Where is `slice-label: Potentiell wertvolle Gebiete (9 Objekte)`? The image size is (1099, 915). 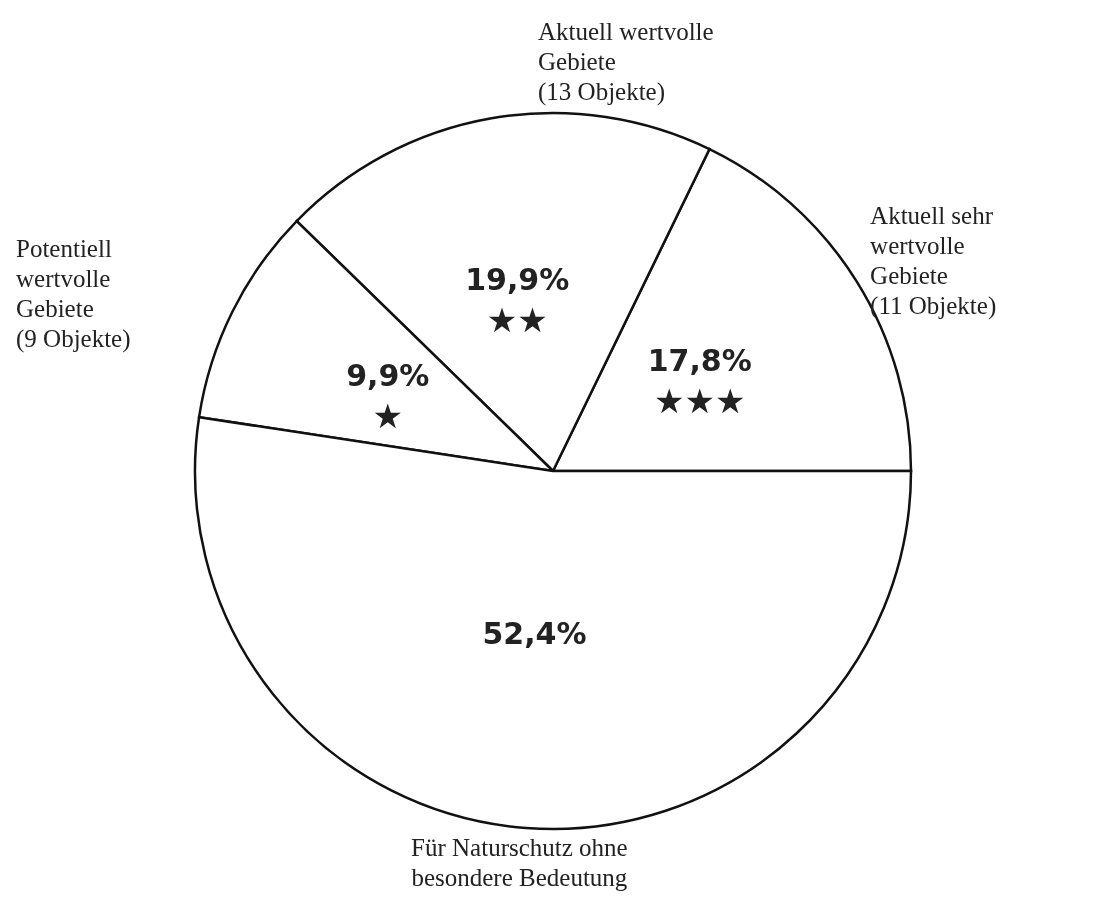 slice-label: Potentiell wertvolle Gebiete (9 Objekte) is located at coordinates (73, 293).